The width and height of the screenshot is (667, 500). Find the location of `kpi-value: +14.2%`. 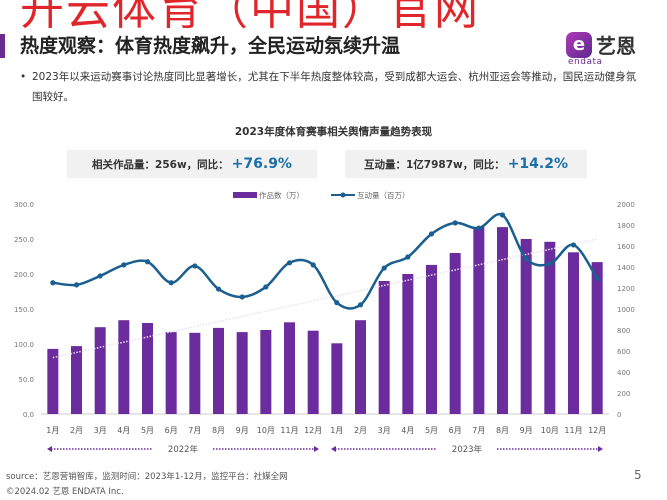

kpi-value: +14.2% is located at coordinates (538, 164).